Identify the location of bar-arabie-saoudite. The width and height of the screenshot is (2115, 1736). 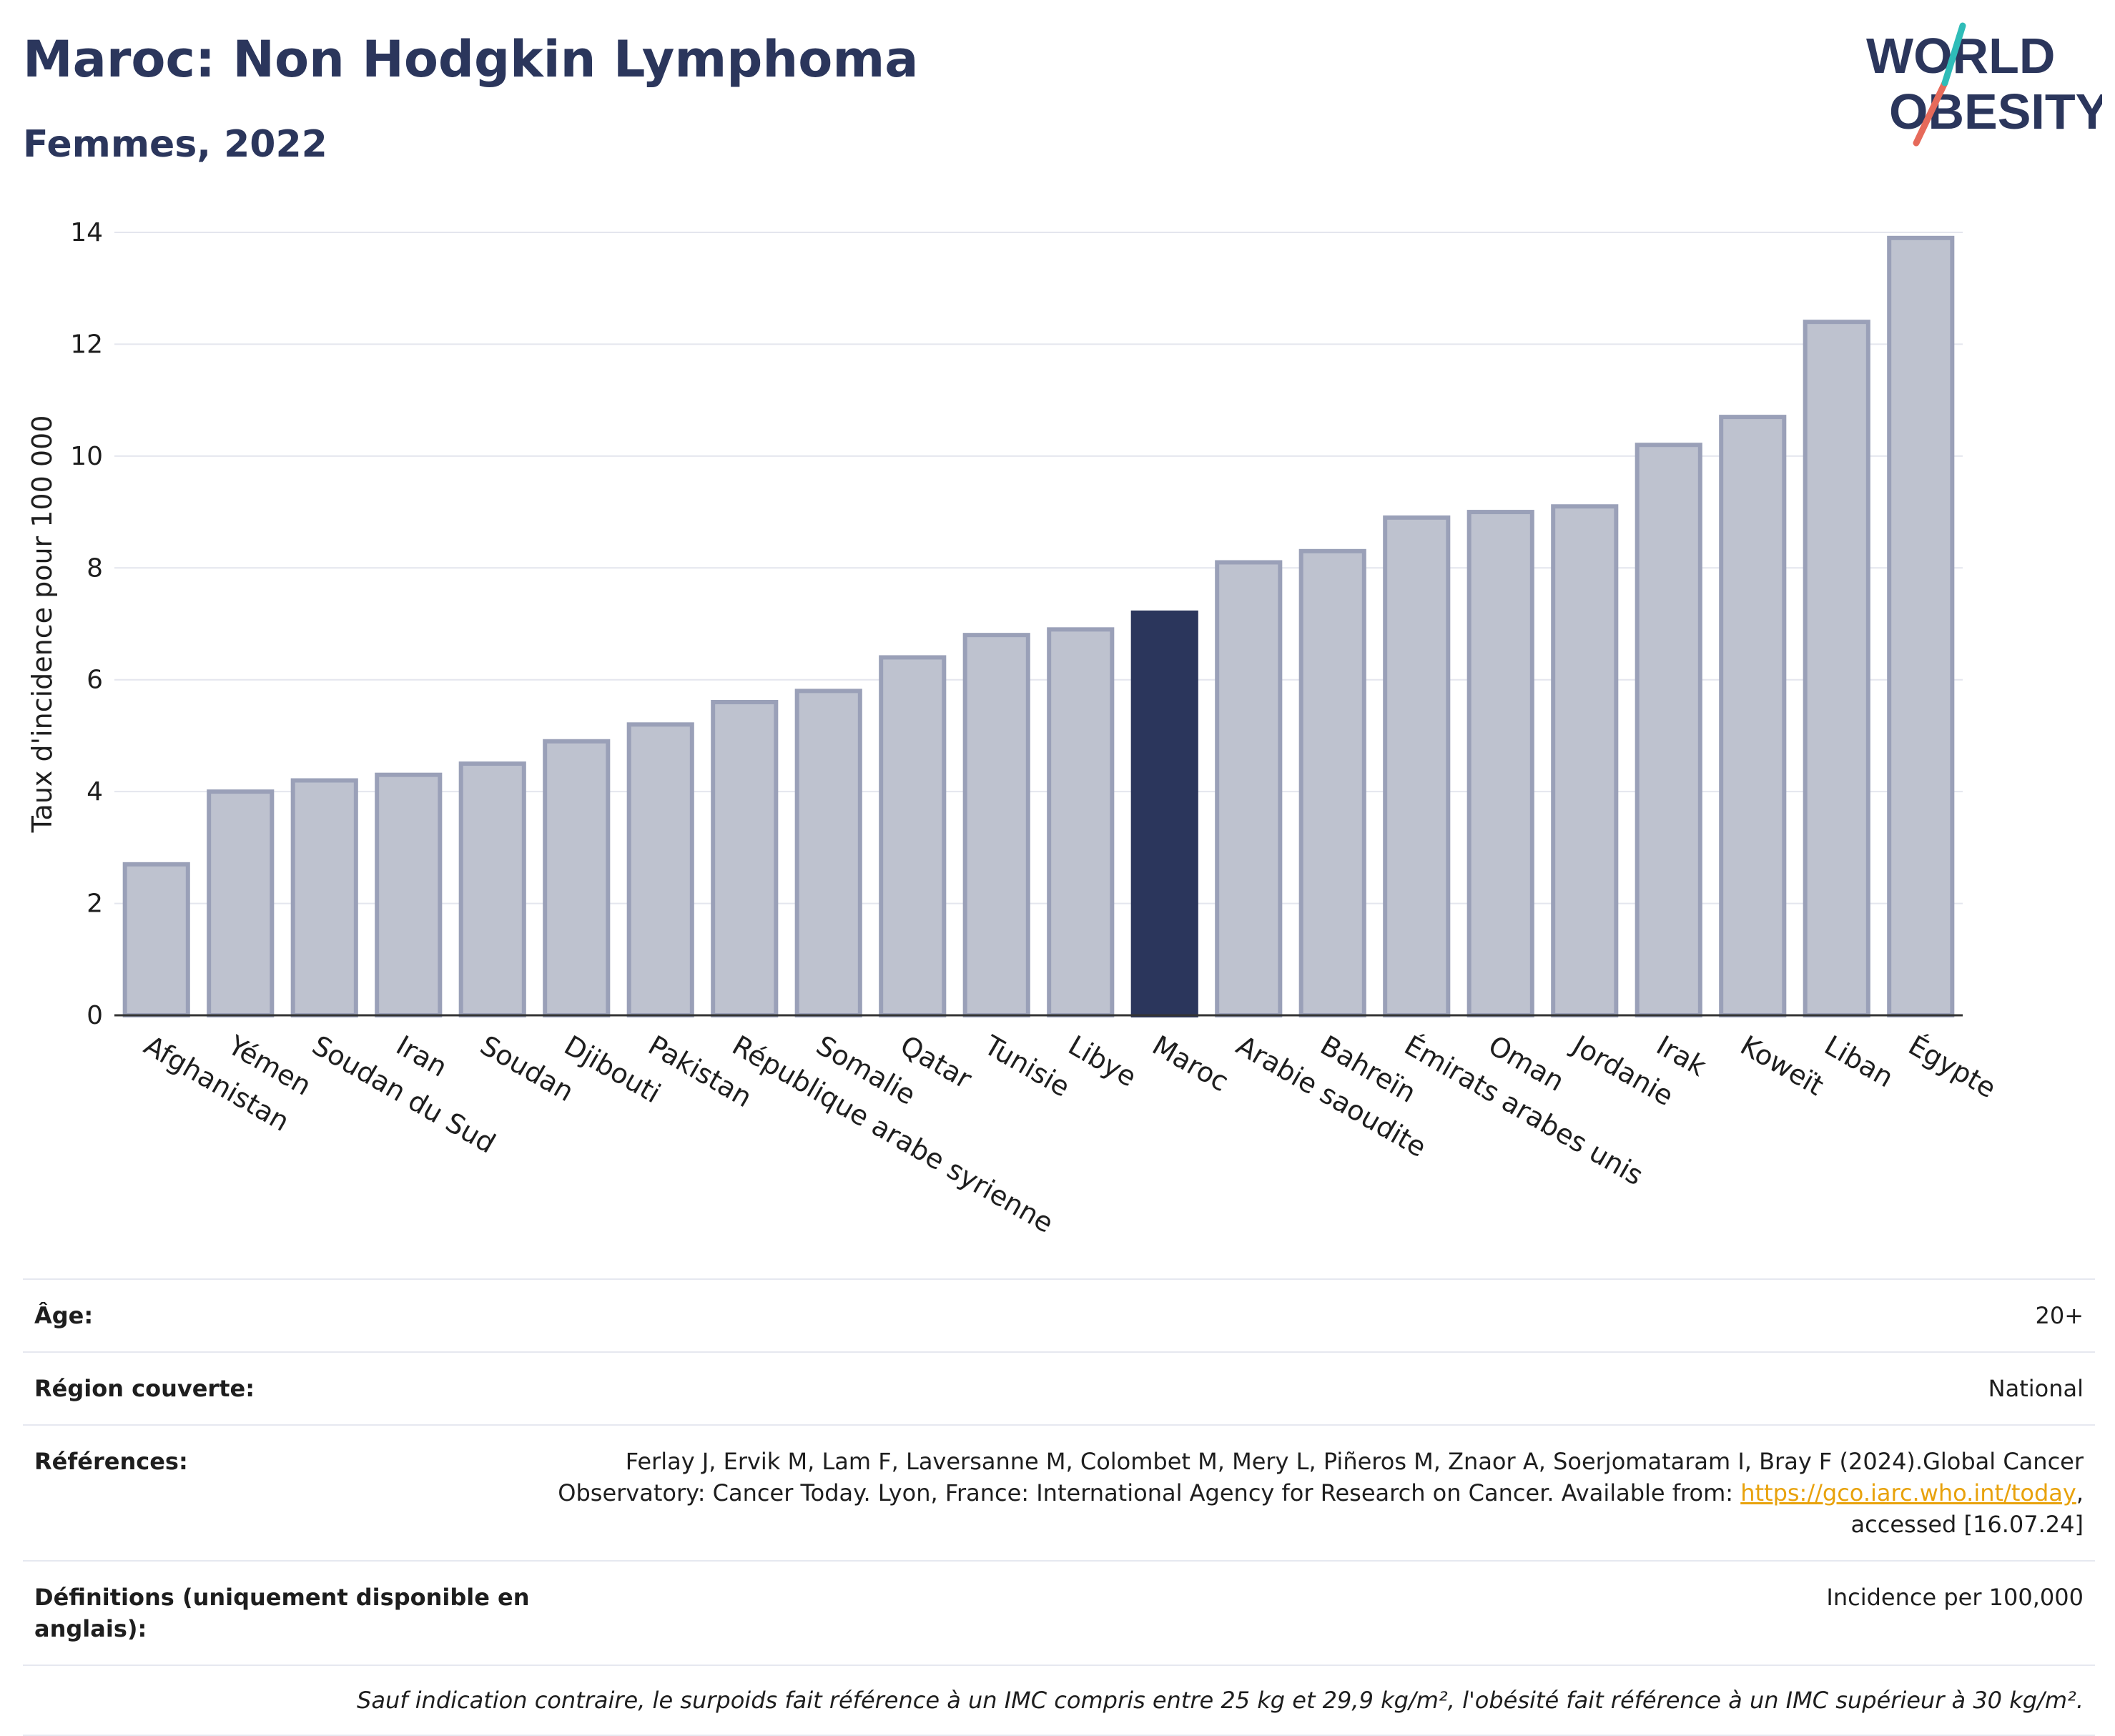
(1249, 788).